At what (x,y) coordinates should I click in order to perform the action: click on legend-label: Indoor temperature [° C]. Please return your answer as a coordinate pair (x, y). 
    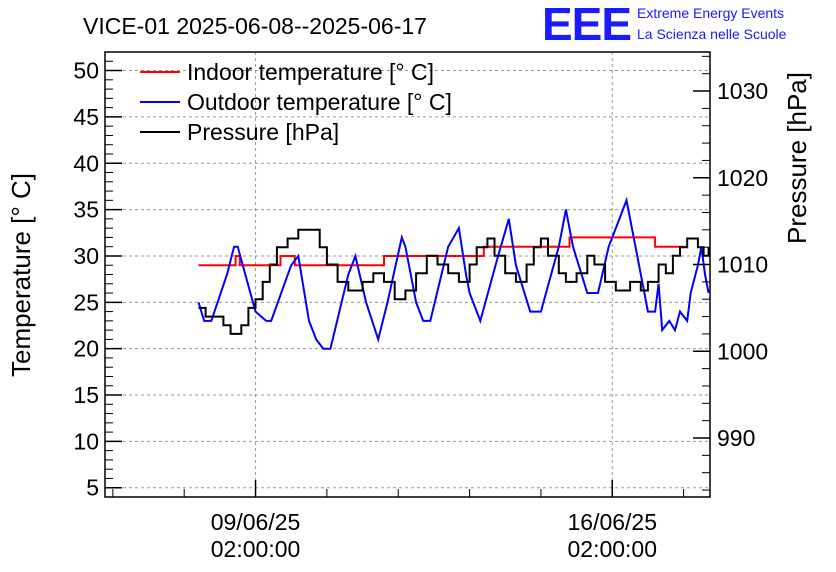
    Looking at the image, I should click on (310, 72).